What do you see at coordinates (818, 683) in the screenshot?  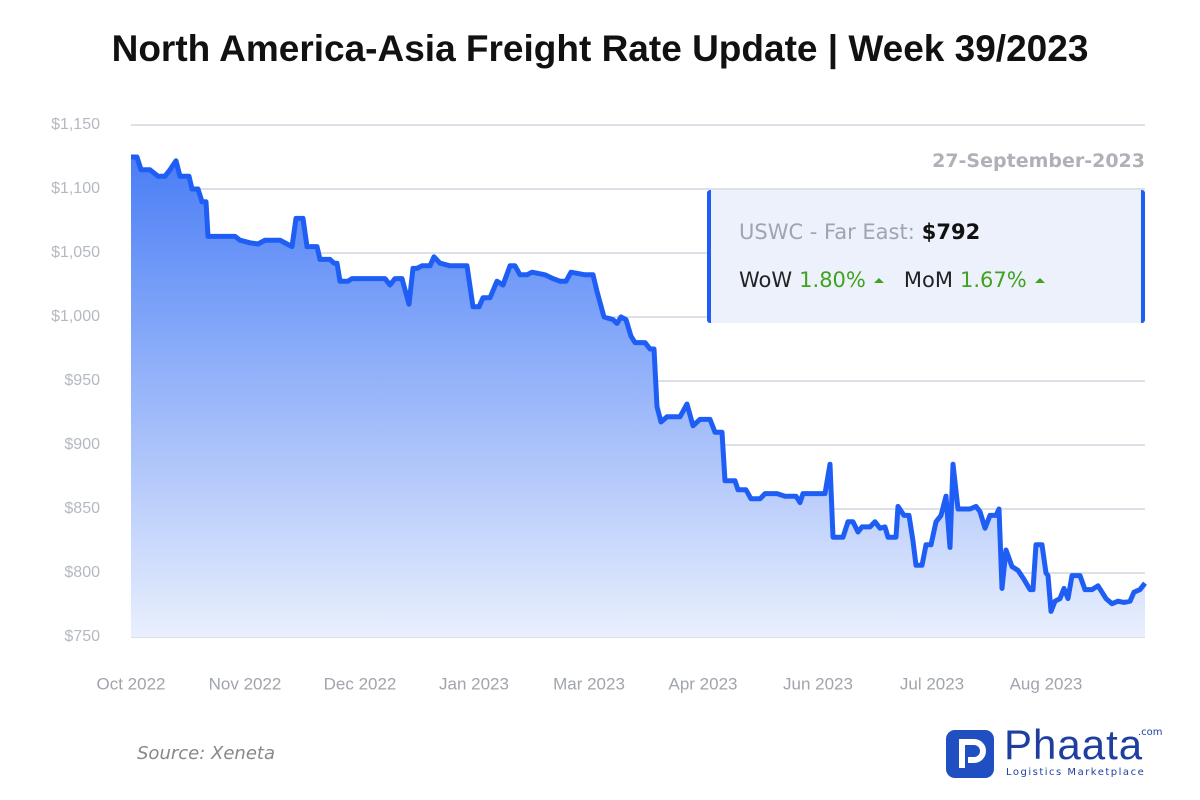 I see `x-tick-label: Jun 2023` at bounding box center [818, 683].